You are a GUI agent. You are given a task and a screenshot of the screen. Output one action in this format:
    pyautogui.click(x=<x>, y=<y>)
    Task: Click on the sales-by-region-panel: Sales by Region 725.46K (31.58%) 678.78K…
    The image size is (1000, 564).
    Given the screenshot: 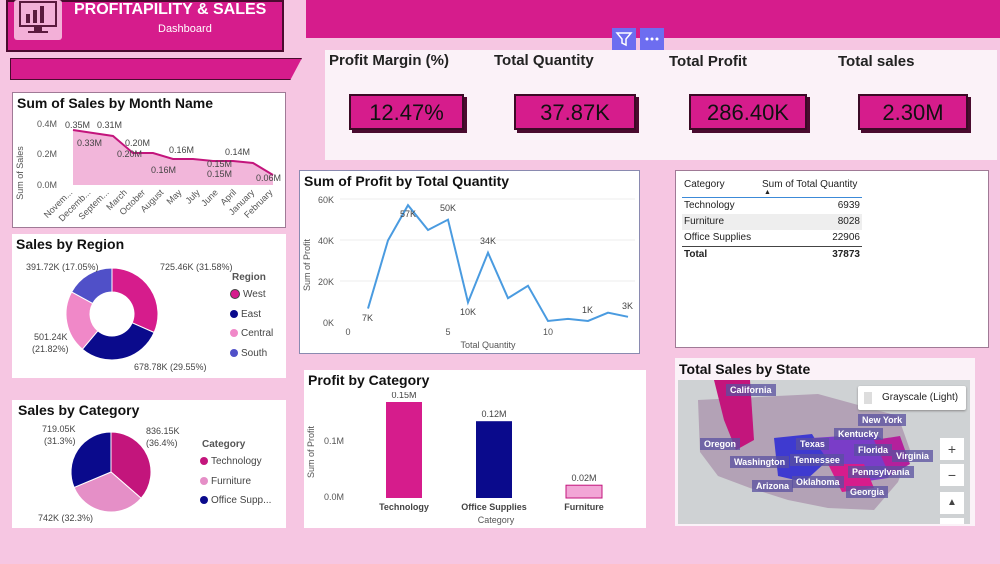 What is the action you would take?
    pyautogui.click(x=149, y=306)
    